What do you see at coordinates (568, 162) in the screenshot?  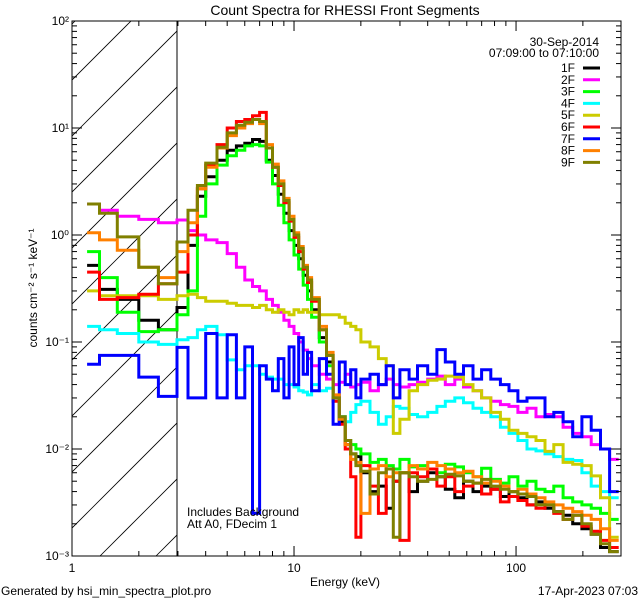 I see `legend-label-9F: 9F` at bounding box center [568, 162].